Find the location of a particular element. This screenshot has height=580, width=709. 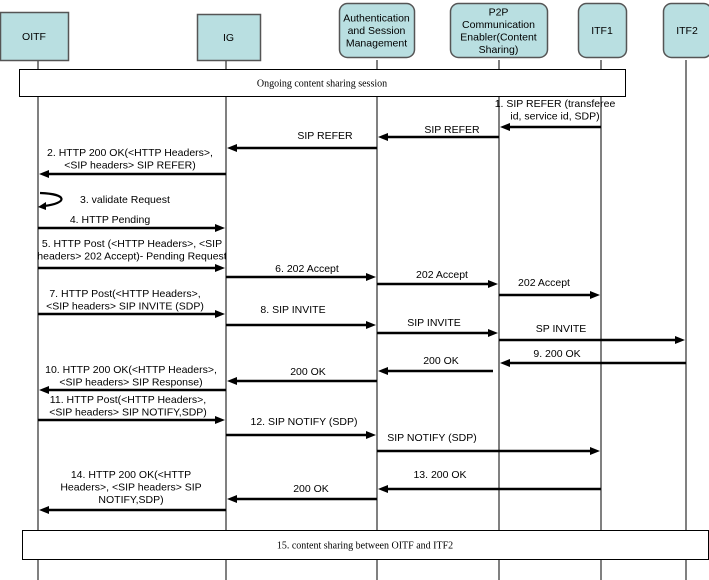

message-label: 5. HTTP Post (<HTTP Headers>, <SIP is located at coordinates (132, 244).